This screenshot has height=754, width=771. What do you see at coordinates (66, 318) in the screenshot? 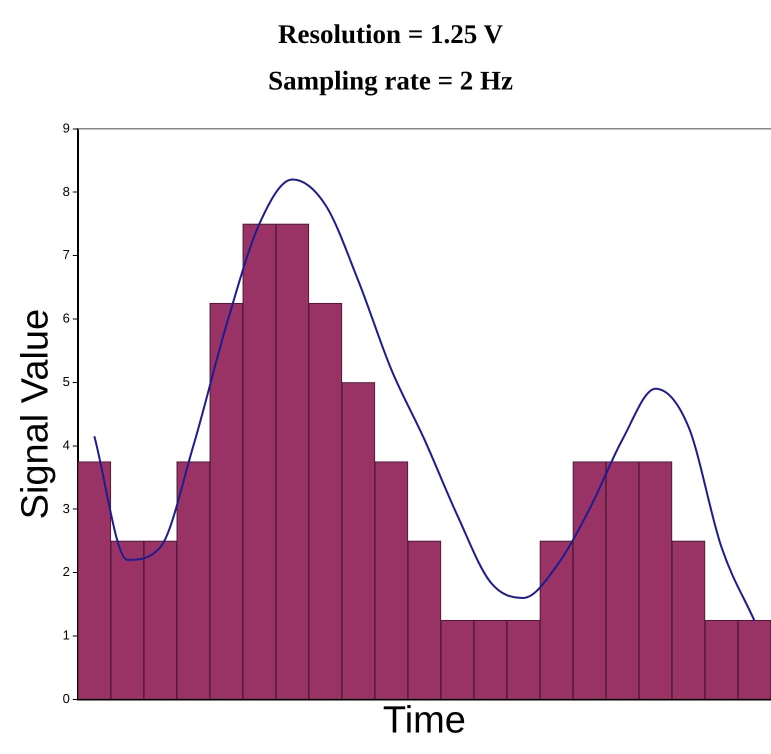
I see `y-tick-label: 6` at bounding box center [66, 318].